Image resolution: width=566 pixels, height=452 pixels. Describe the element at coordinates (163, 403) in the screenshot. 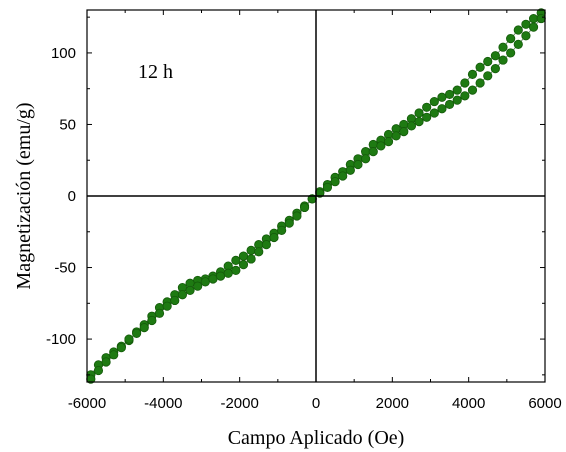

I see `x-tick-label: -4000` at that location.